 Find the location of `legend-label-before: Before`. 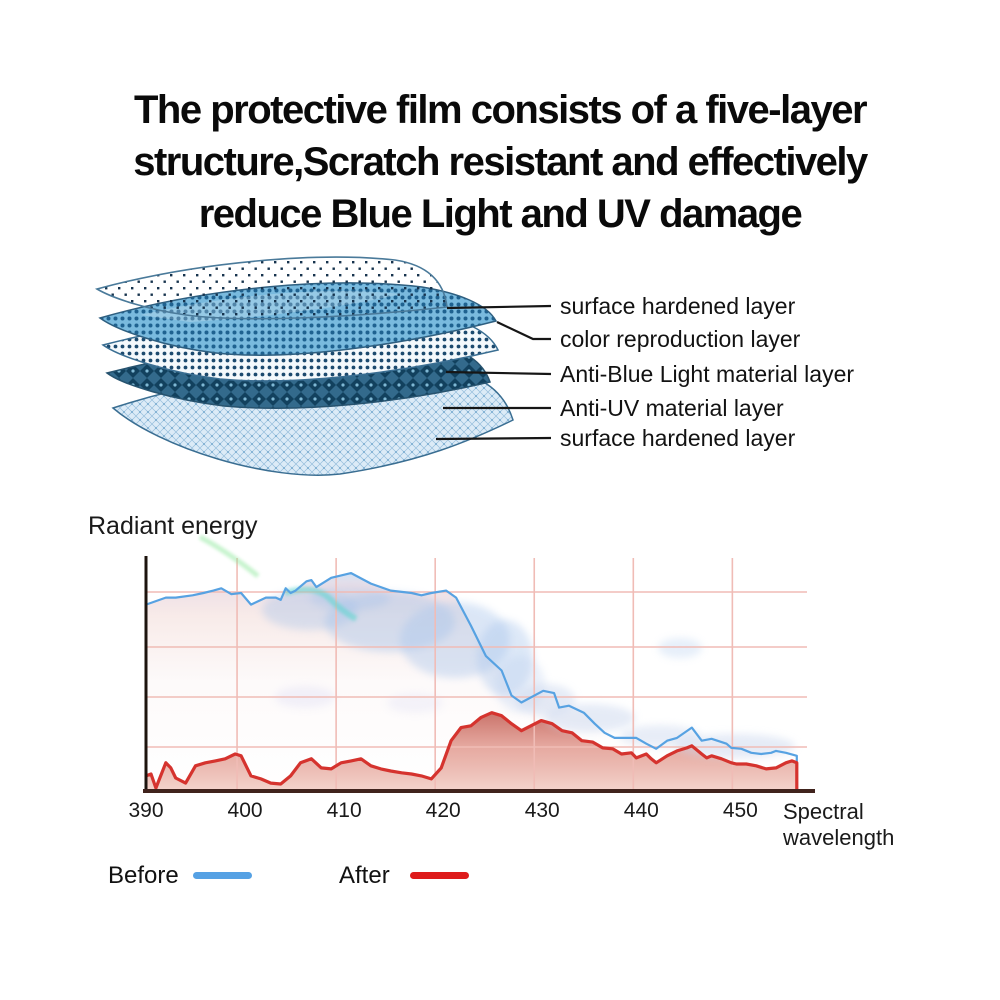

legend-label-before: Before is located at coordinates (143, 875).